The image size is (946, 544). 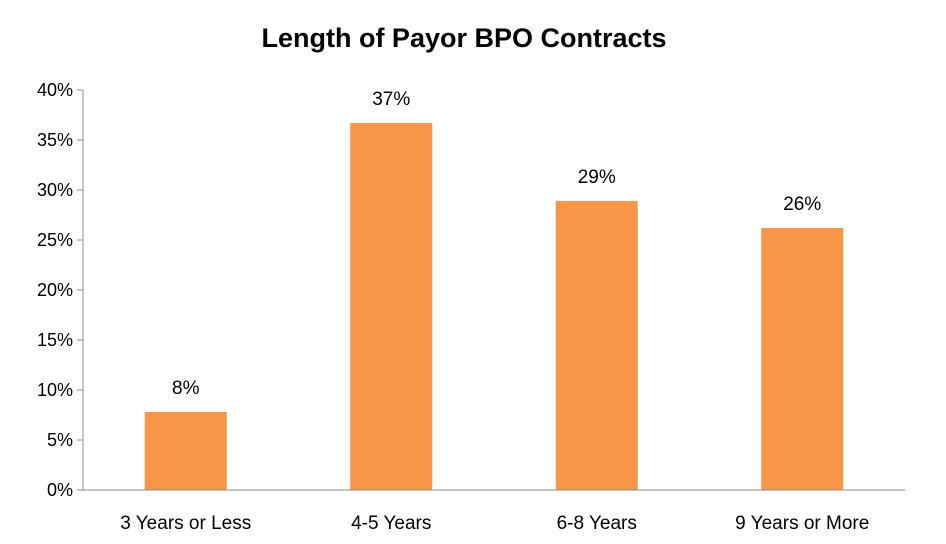 I want to click on y-axis-ticks: 0% 5% 10% 15% 20% 25% 30% 35% 40%, so click(x=60, y=290).